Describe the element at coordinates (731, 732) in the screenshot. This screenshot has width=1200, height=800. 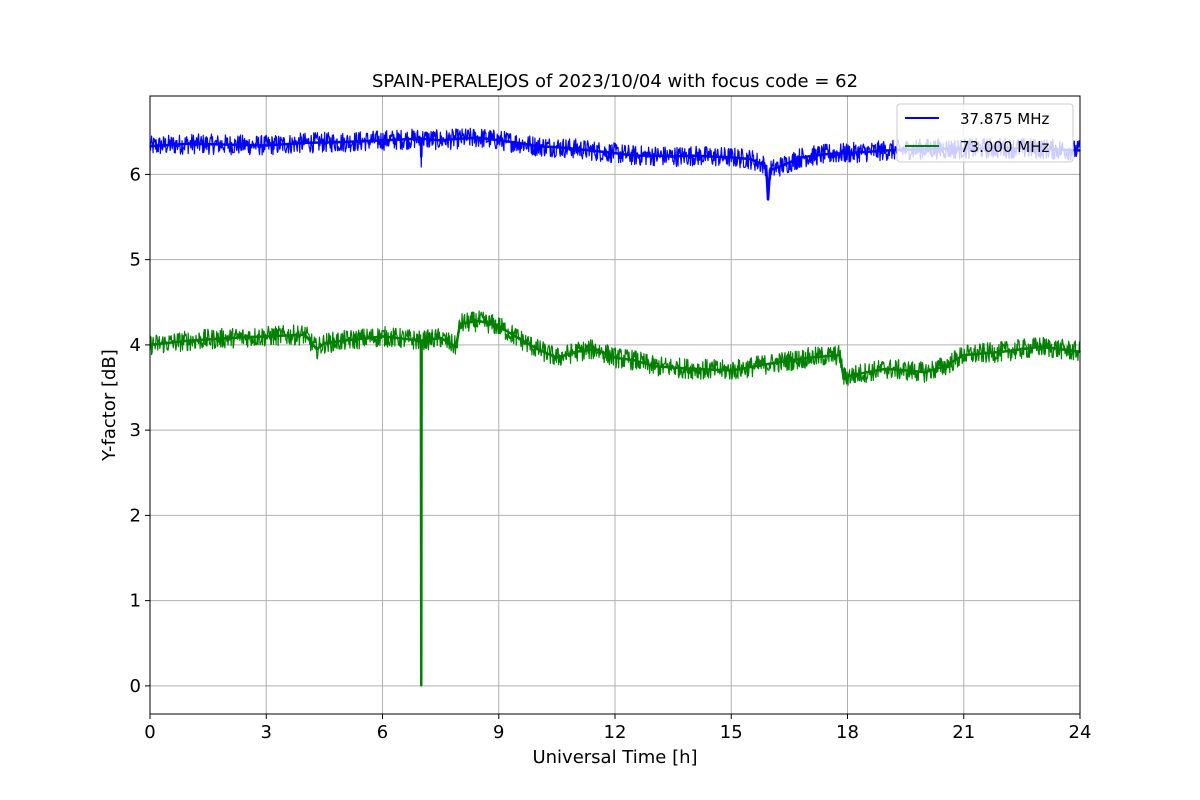
I see `x-tick-label: 15` at that location.